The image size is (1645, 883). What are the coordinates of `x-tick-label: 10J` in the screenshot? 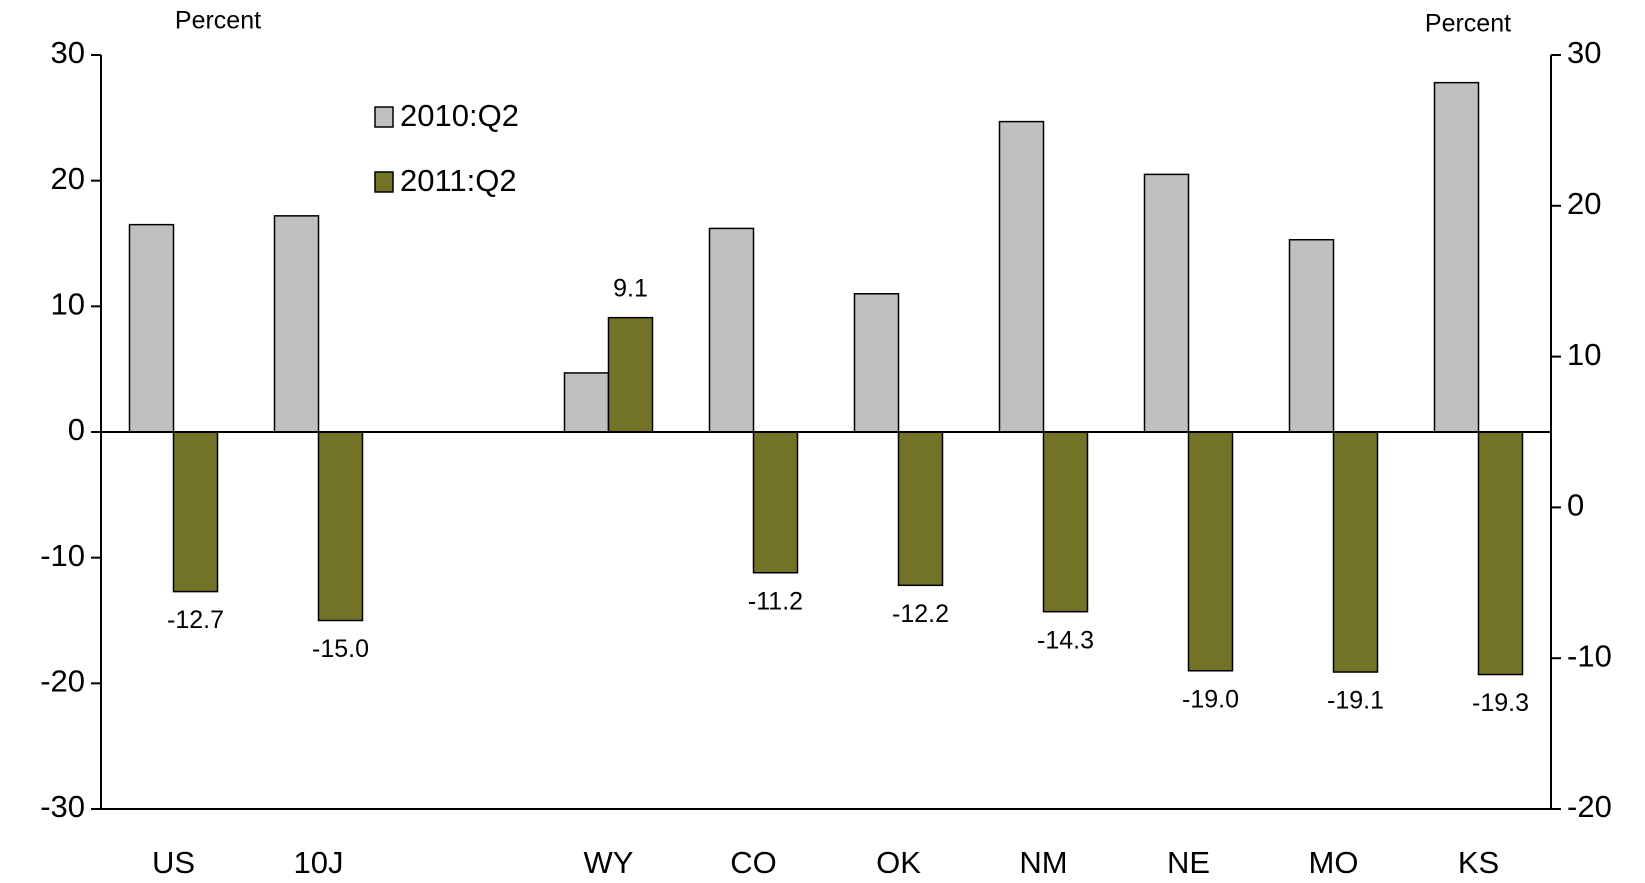 It's located at (319, 862).